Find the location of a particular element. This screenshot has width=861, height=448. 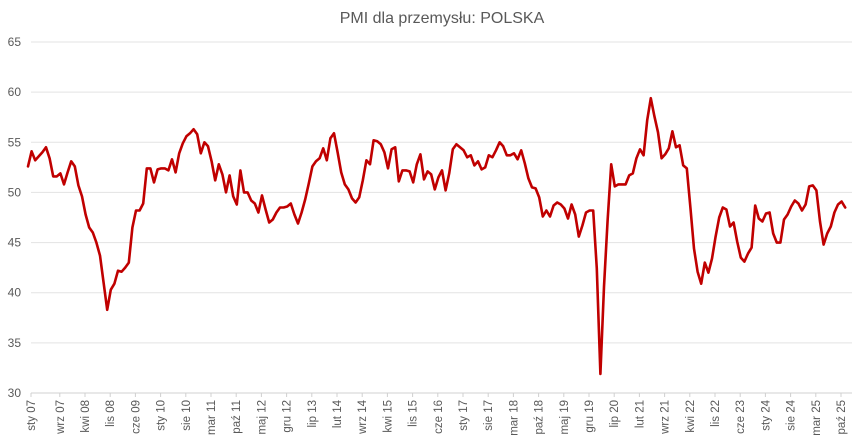

x-tick-label: gru 19 is located at coordinates (590, 416).